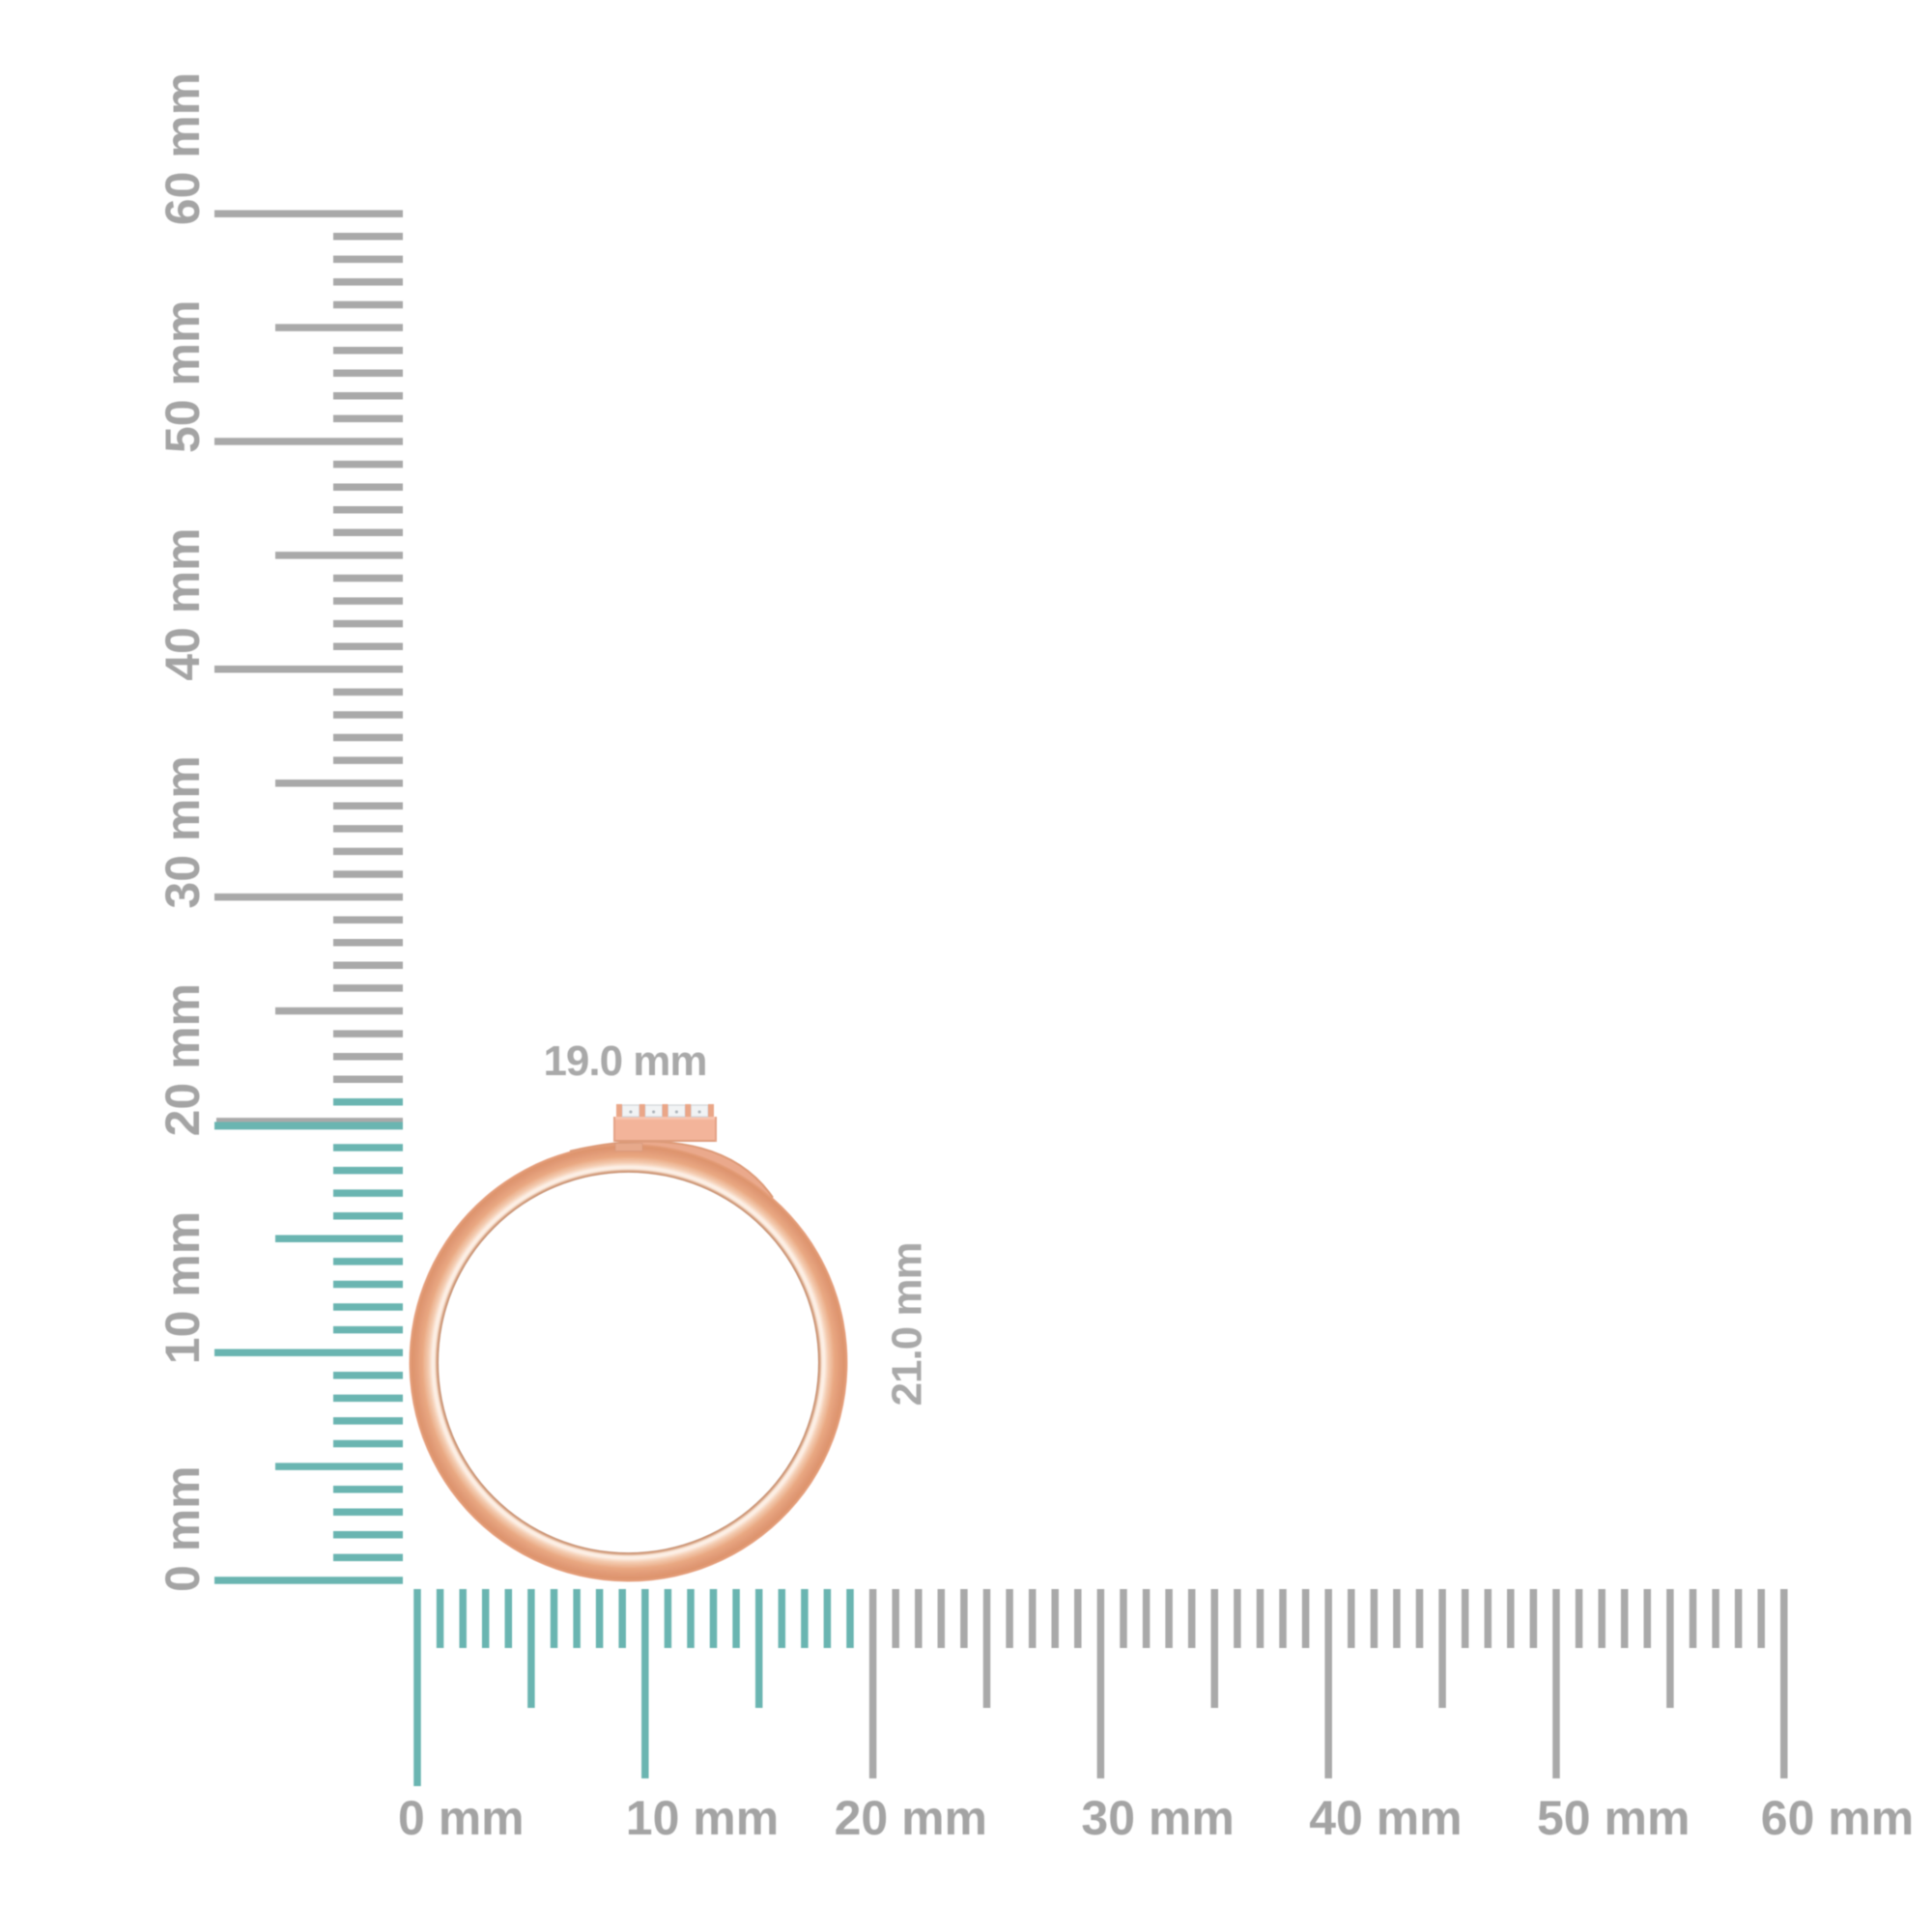  I want to click on svg-text: 21.0 mm, so click(907, 1324).